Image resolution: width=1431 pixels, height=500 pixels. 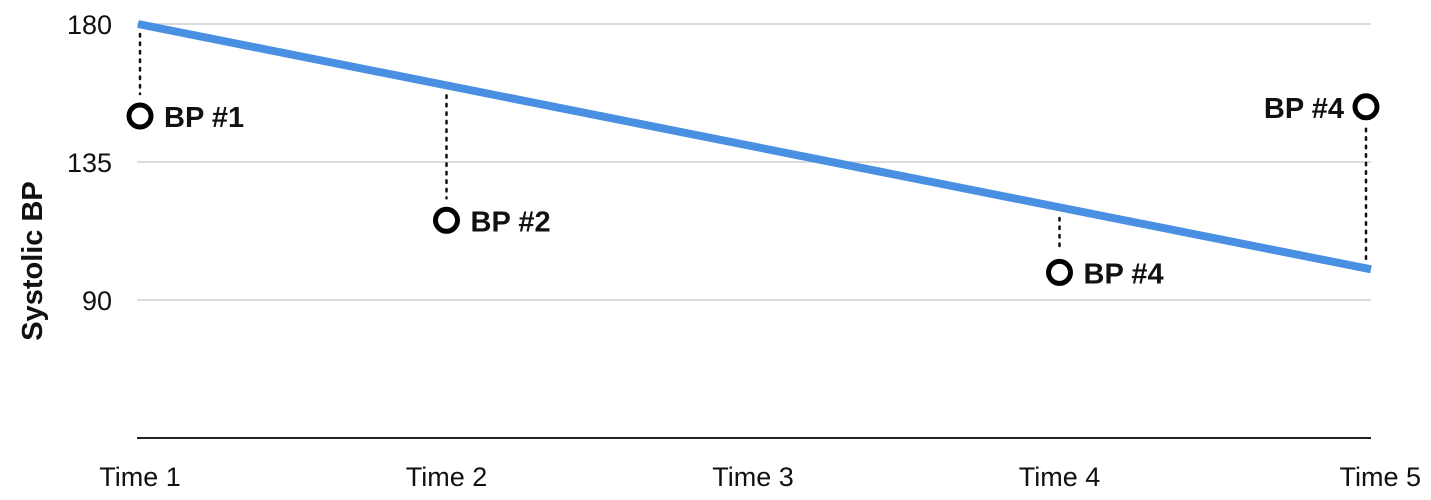 What do you see at coordinates (97, 301) in the screenshot?
I see `y-tick-label: 90` at bounding box center [97, 301].